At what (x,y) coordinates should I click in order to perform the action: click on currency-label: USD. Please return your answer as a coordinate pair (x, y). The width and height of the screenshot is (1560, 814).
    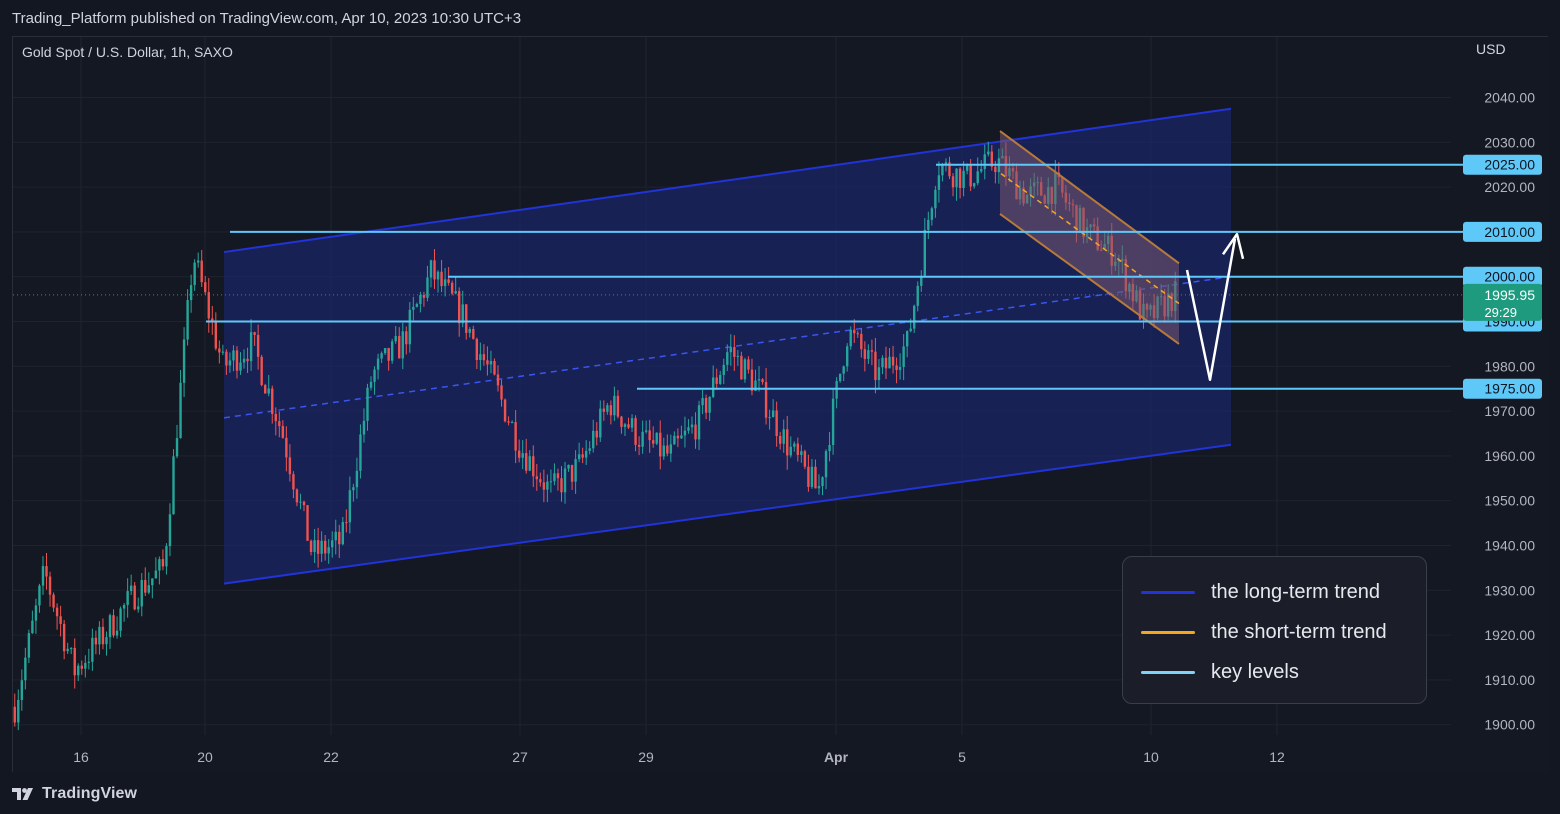
    Looking at the image, I should click on (1491, 49).